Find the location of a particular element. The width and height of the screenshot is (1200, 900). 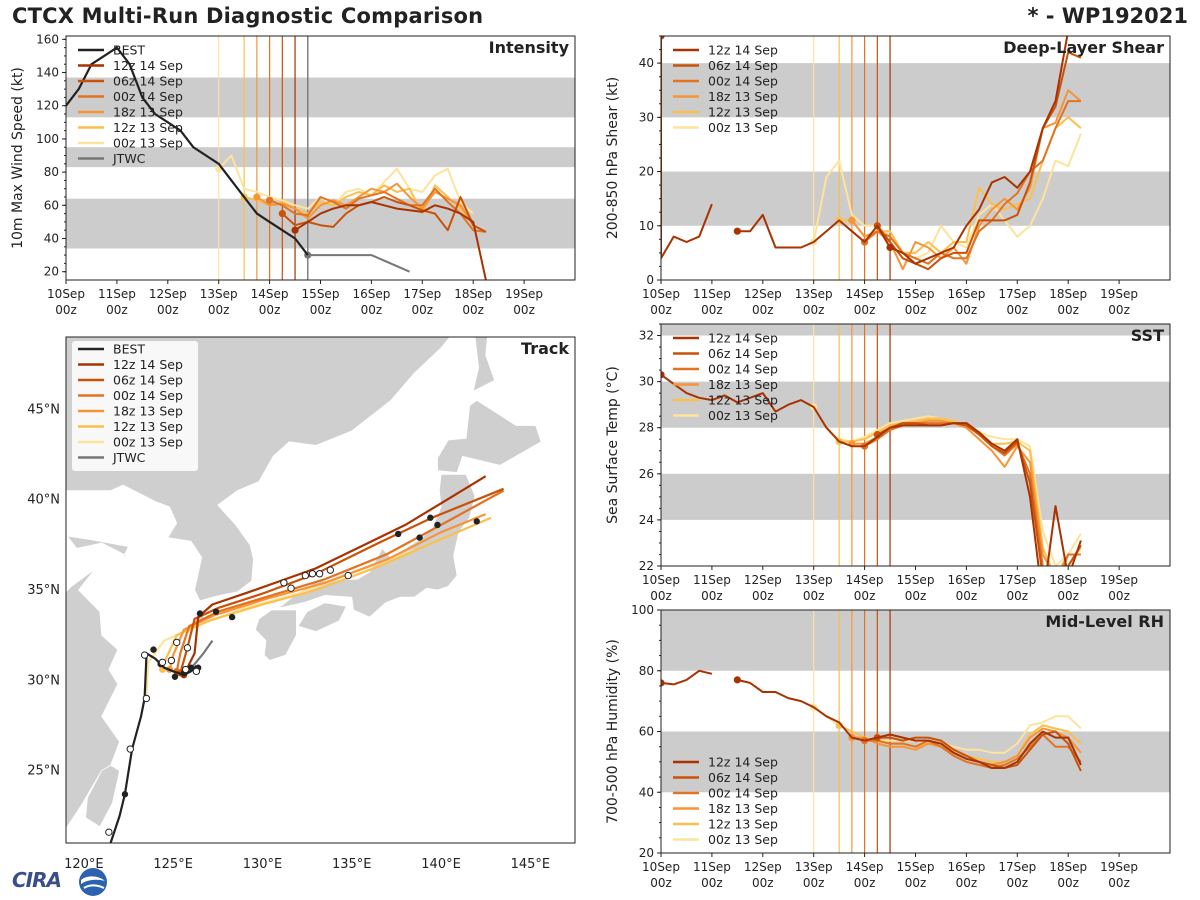

rh-xtick-label: 14Sep is located at coordinates (865, 867).